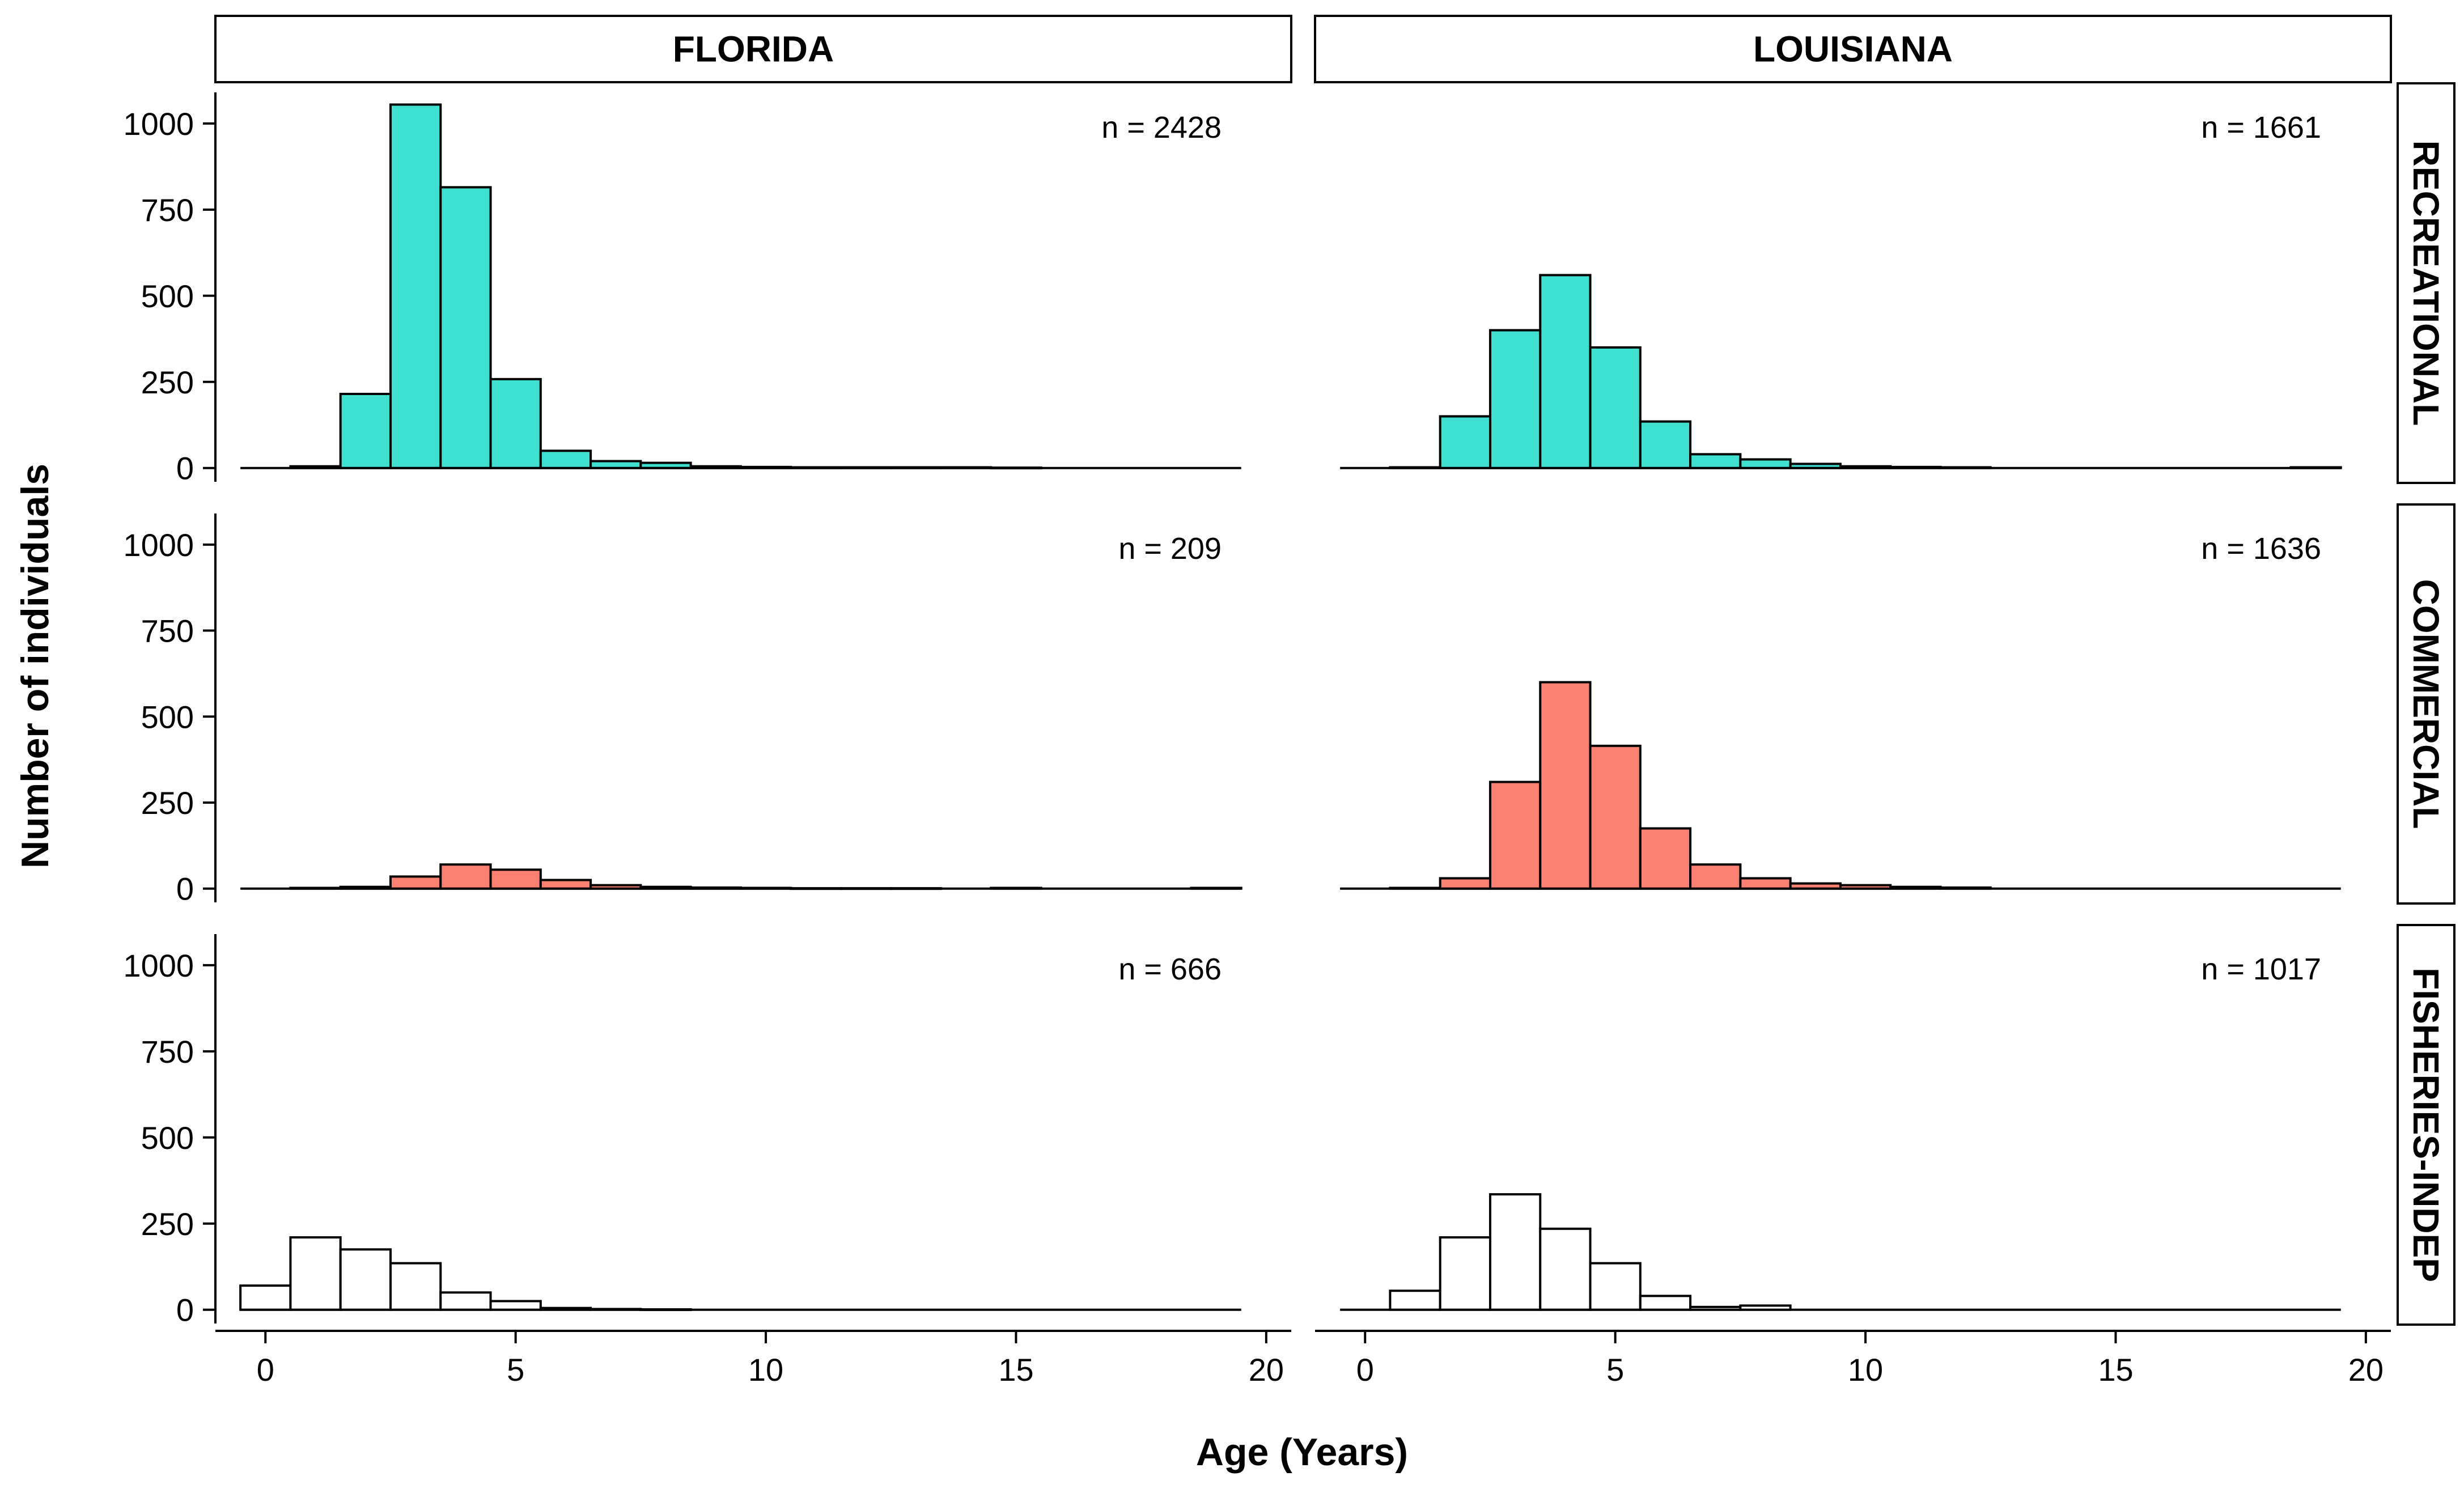 The height and width of the screenshot is (1489, 2464). I want to click on sample-size-label: n = 2428, so click(1161, 128).